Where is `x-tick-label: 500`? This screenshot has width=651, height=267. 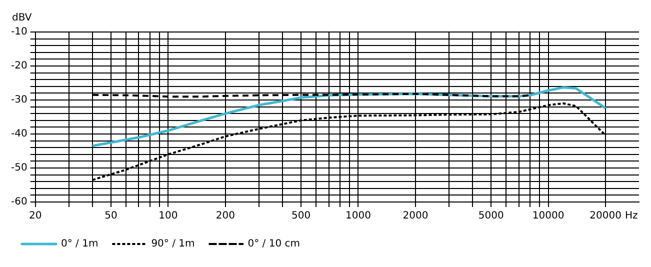
x-tick-label: 500 is located at coordinates (301, 216).